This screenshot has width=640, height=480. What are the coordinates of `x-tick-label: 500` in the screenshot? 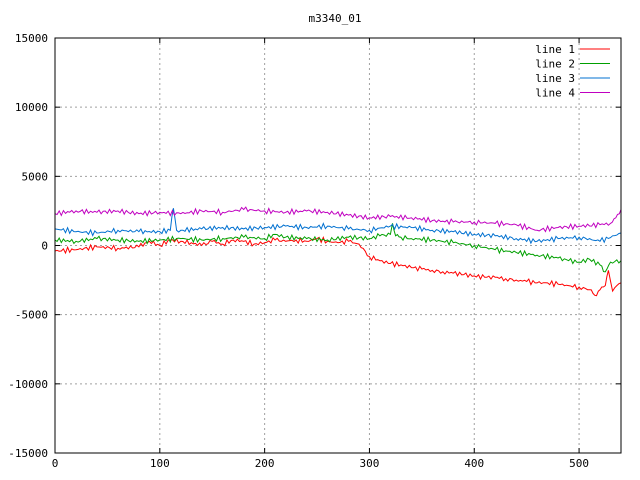 It's located at (579, 463).